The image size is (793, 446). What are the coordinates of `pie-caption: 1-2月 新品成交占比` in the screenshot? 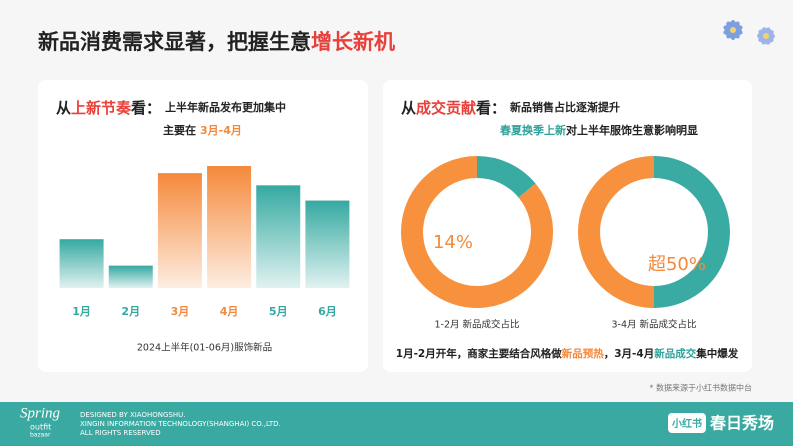 It's located at (476, 325).